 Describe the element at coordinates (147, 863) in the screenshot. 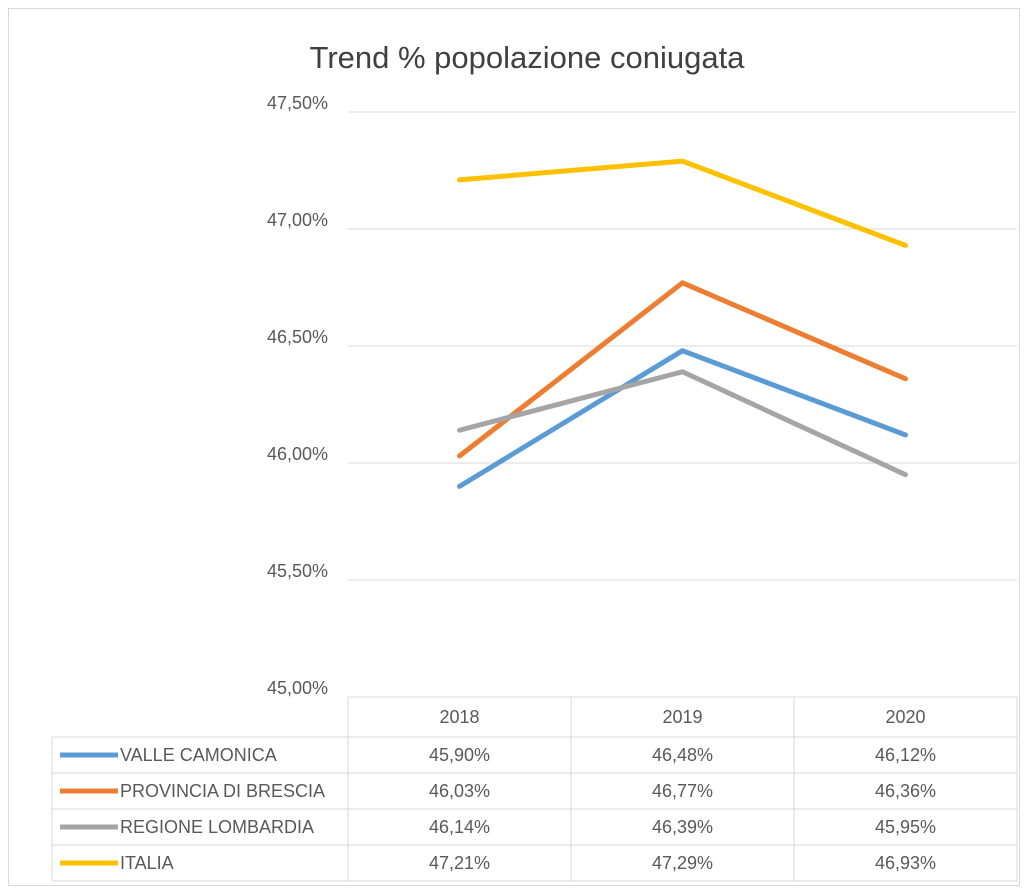

I see `legend-label: ITALIA` at that location.